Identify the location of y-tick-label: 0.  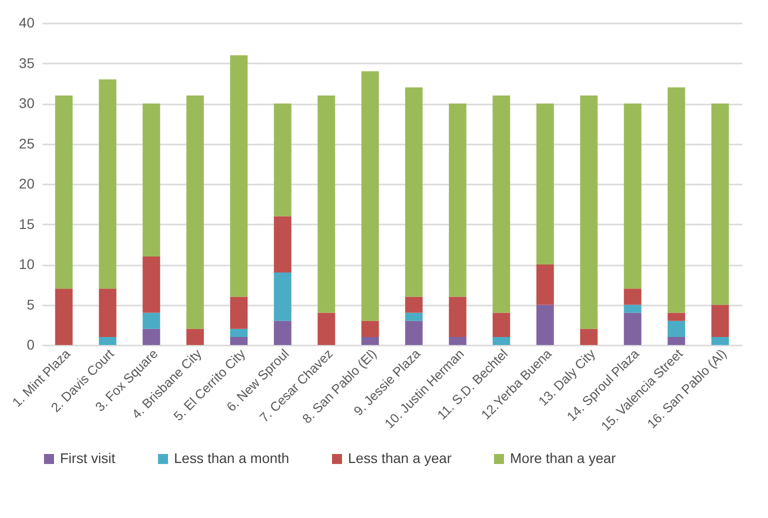
(30, 344).